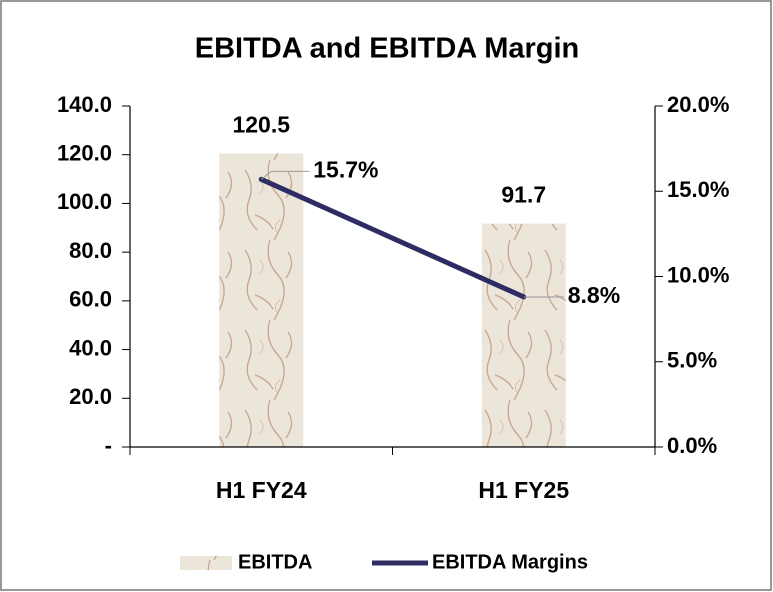 The width and height of the screenshot is (773, 592). What do you see at coordinates (206, 563) in the screenshot?
I see `legend-swatch` at bounding box center [206, 563].